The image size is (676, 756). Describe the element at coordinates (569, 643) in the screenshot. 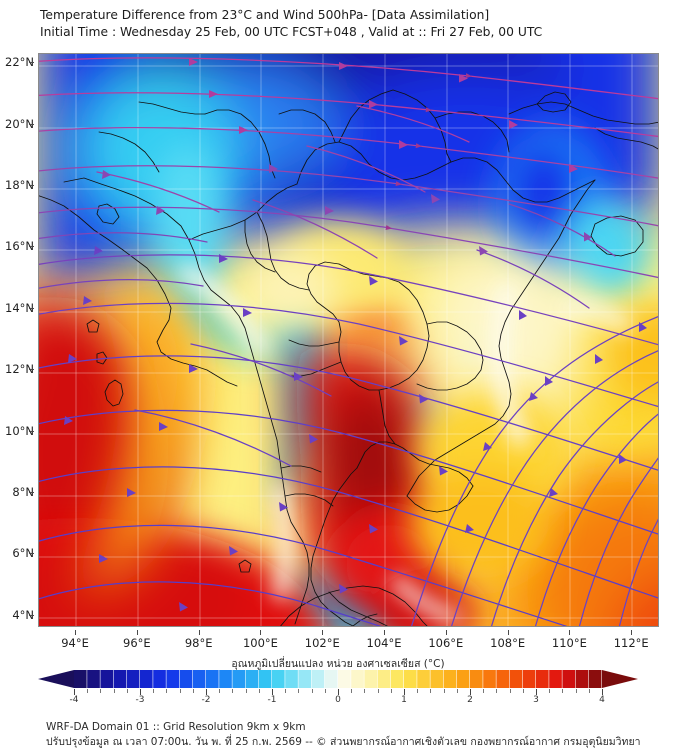

I see `x-tick-label: 110°E` at that location.